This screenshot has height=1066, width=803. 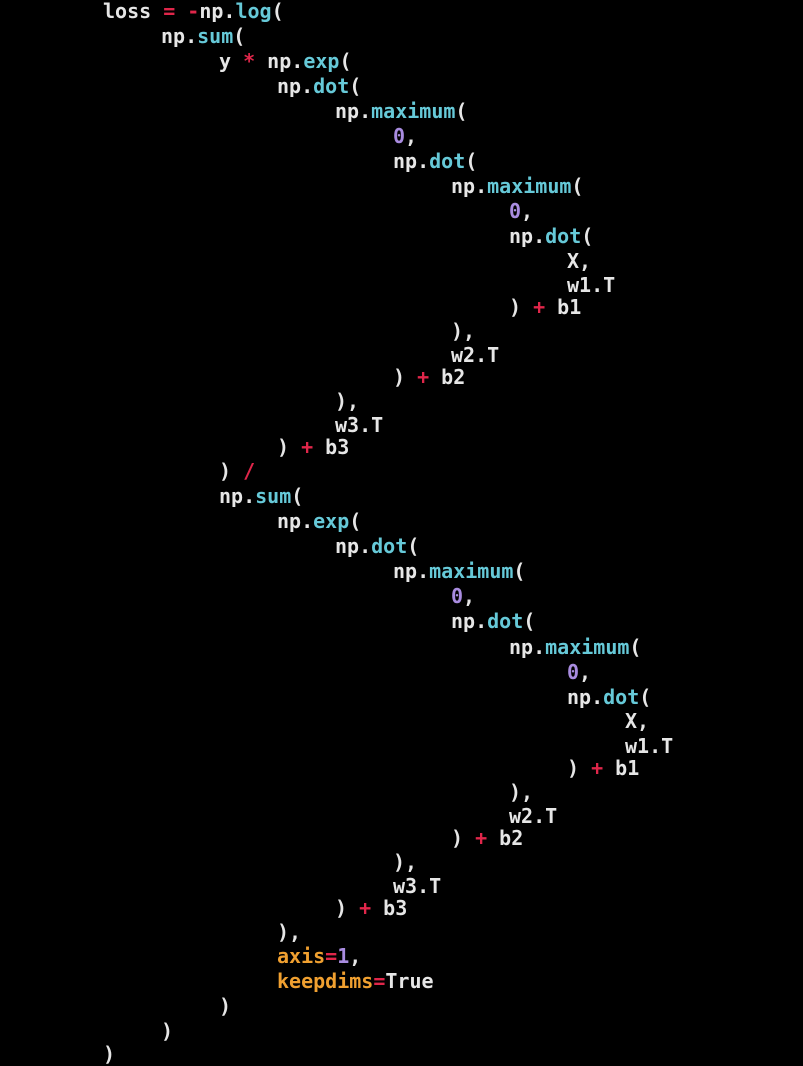 I want to click on code-line: np.exp(, so click(x=319, y=521).